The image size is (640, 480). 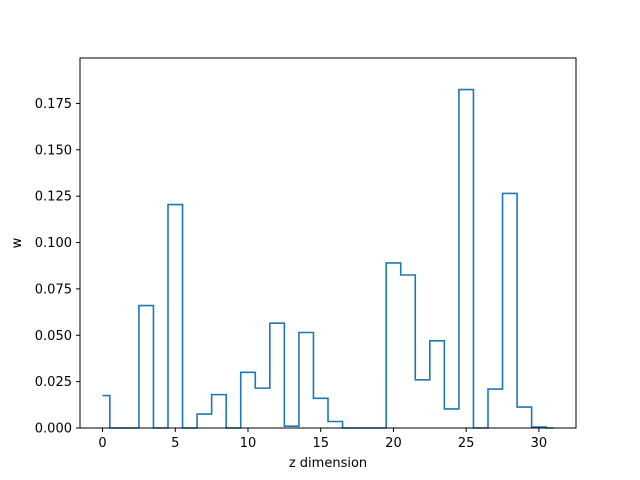 I want to click on y-tick-label: 0.175, so click(x=53, y=104).